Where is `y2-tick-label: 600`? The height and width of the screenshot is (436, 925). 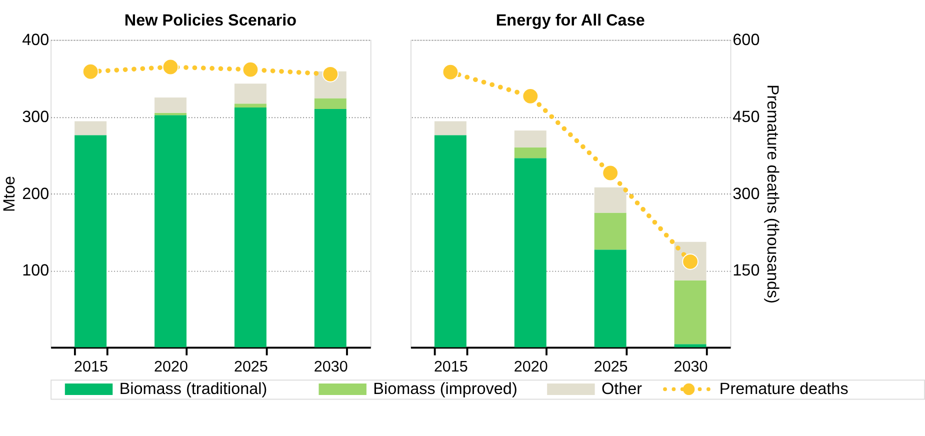 y2-tick-label: 600 is located at coordinates (746, 40).